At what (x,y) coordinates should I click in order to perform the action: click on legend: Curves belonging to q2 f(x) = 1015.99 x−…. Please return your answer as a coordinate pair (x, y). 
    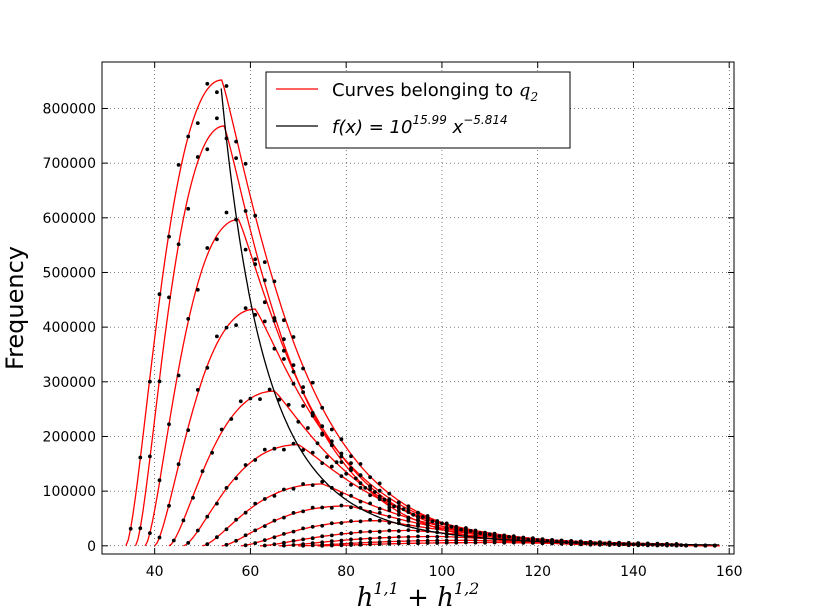
    Looking at the image, I should click on (418, 110).